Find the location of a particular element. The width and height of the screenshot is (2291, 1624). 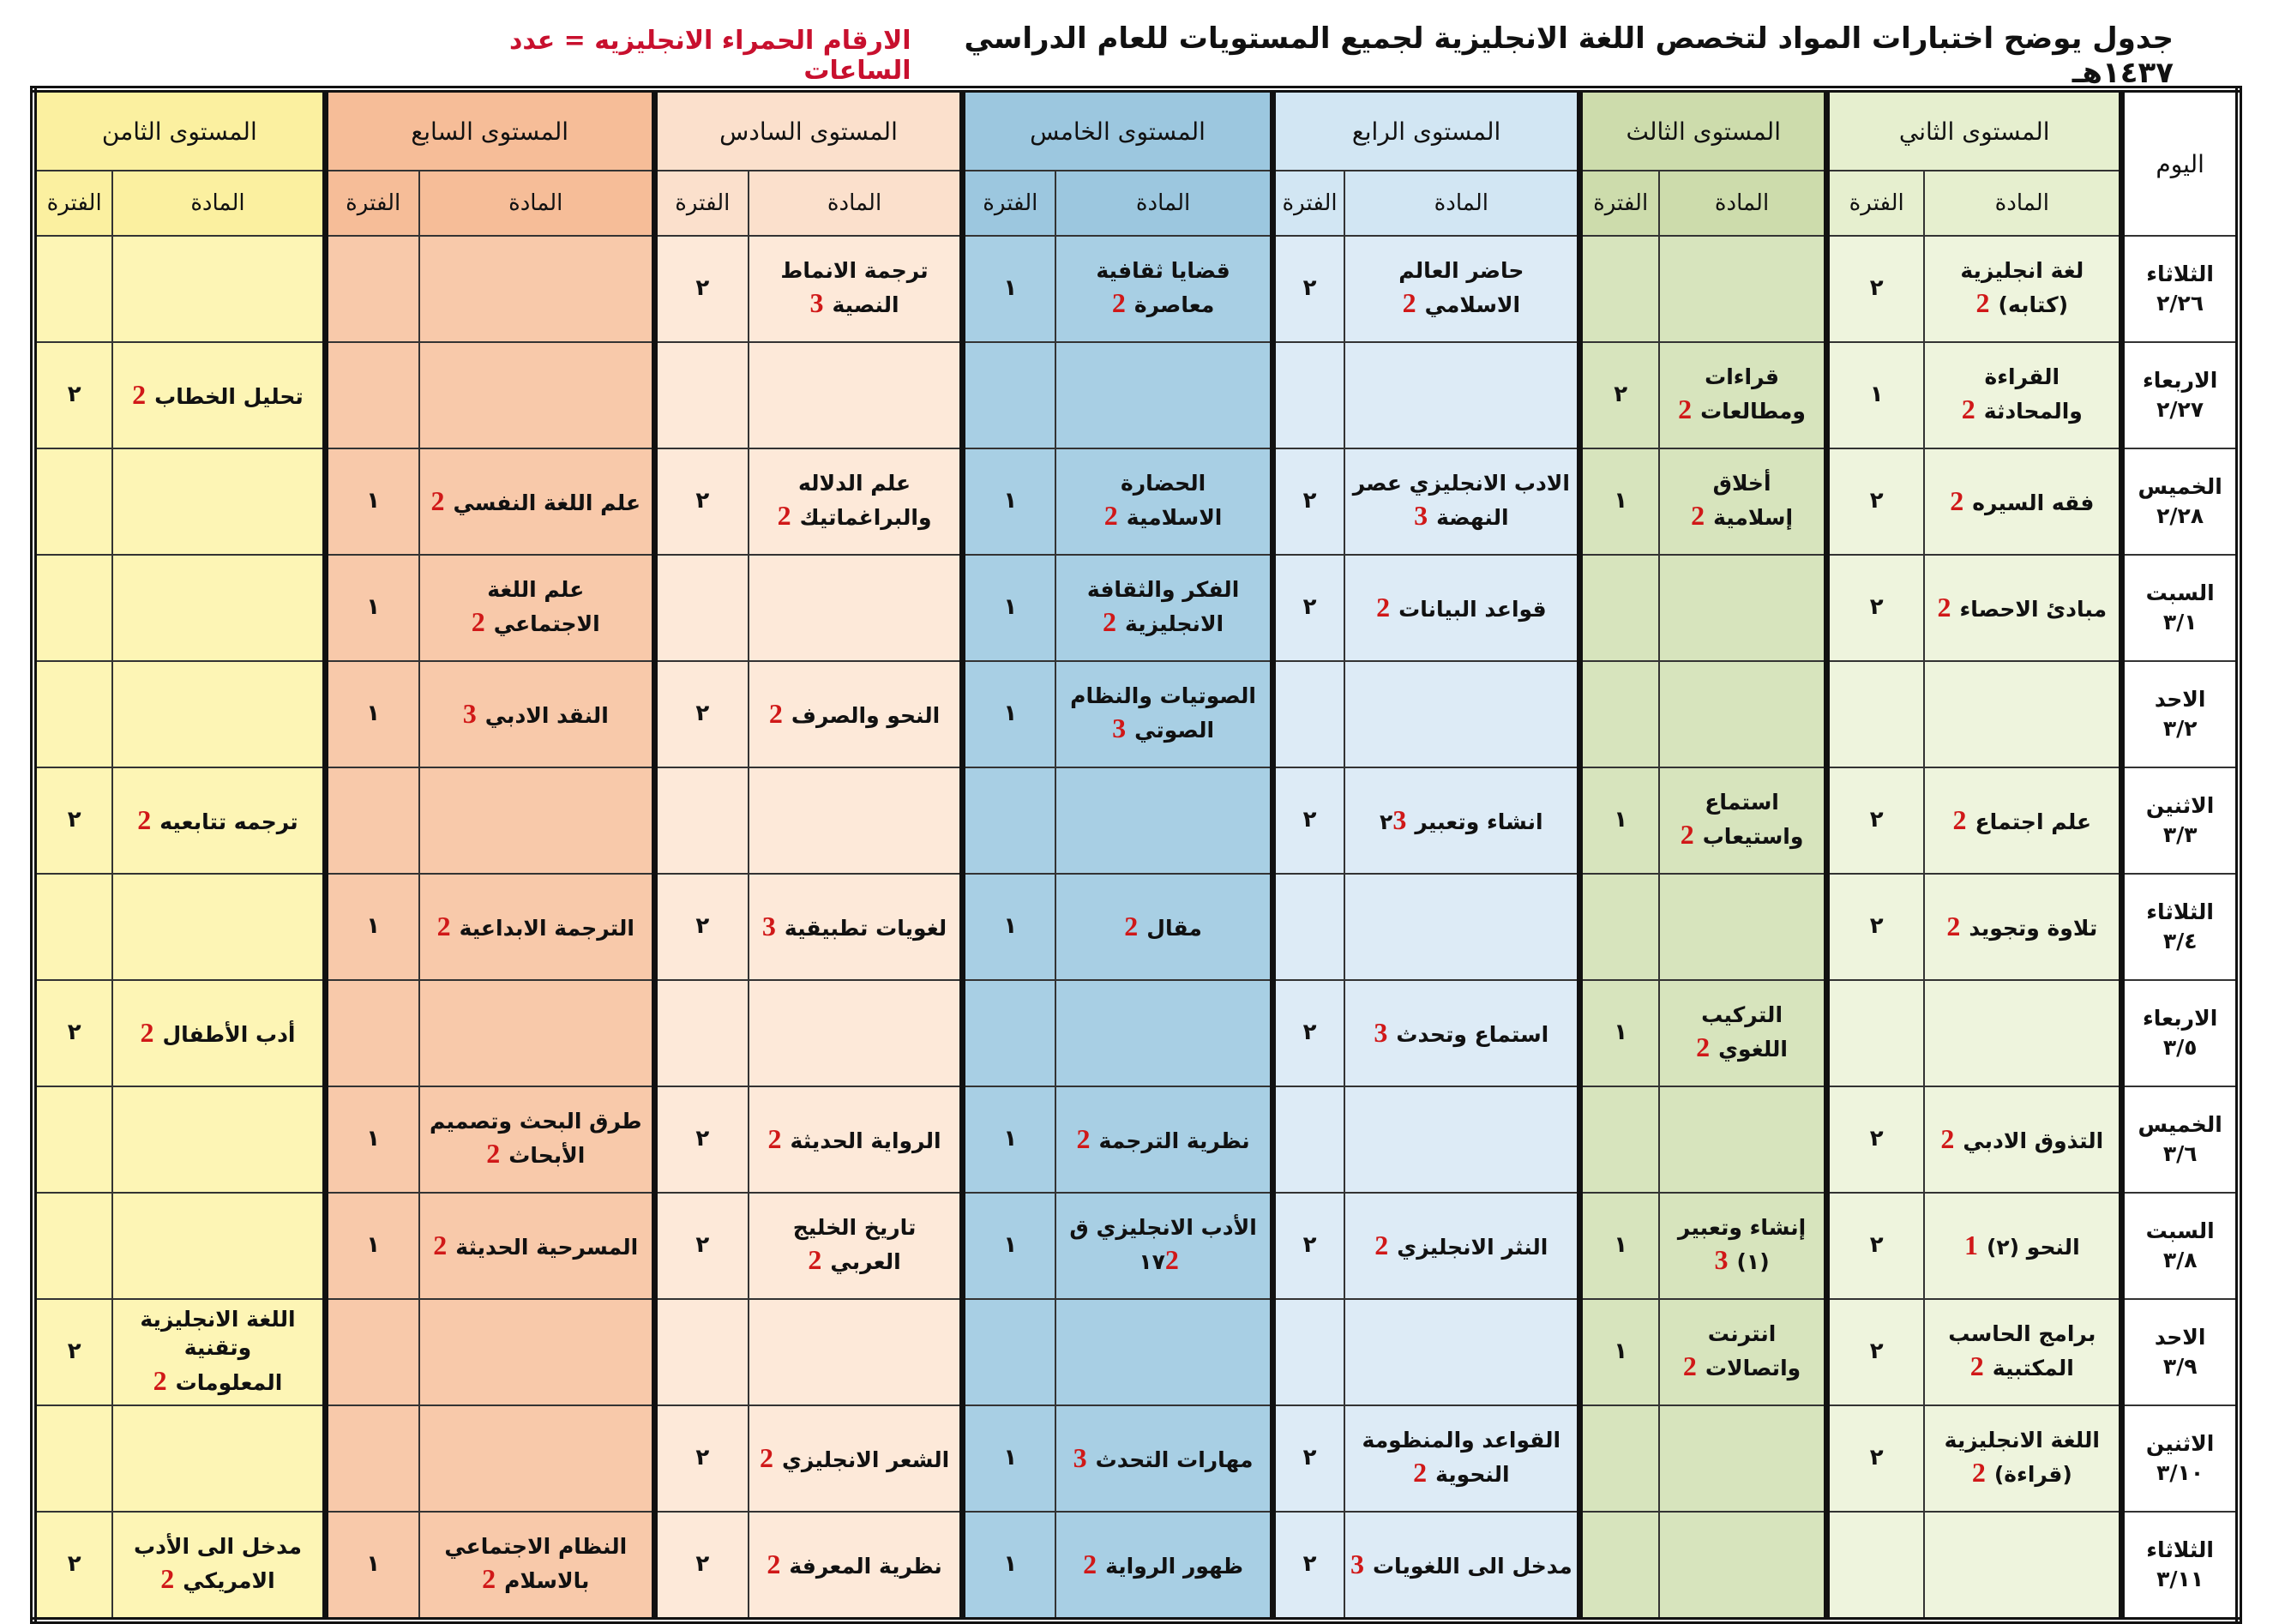

subject-name: ظهور الرواية is located at coordinates (1174, 1566).